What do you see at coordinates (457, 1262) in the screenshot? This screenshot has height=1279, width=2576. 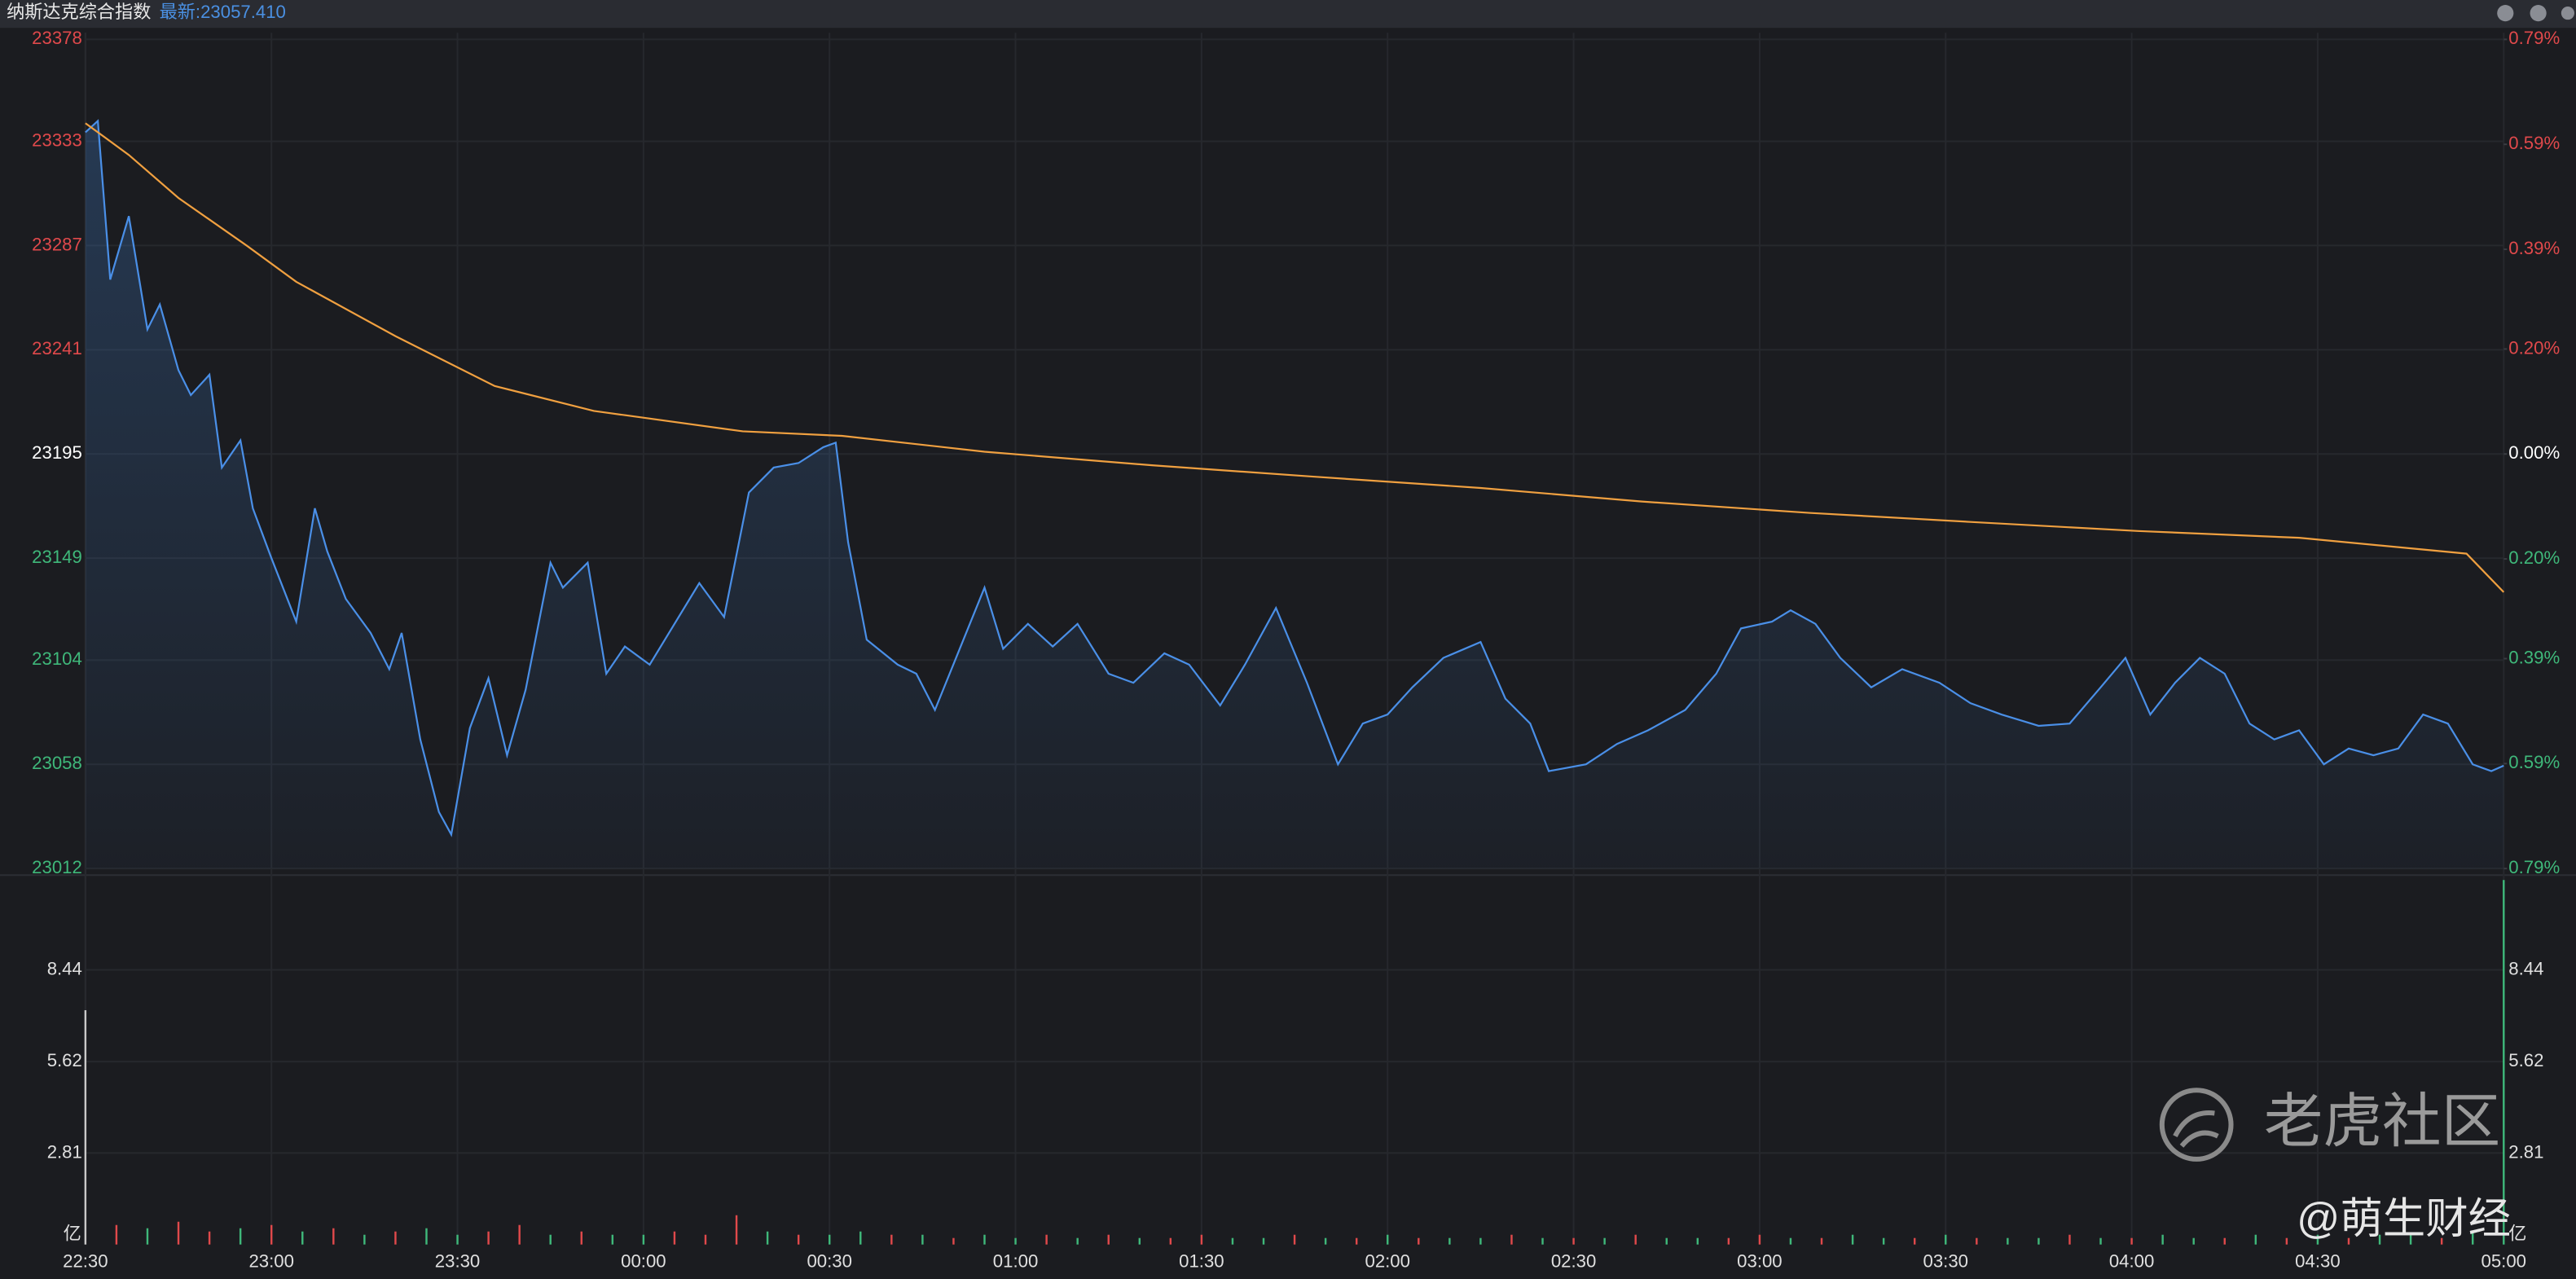 I see `x-tick-label: 23:30` at bounding box center [457, 1262].